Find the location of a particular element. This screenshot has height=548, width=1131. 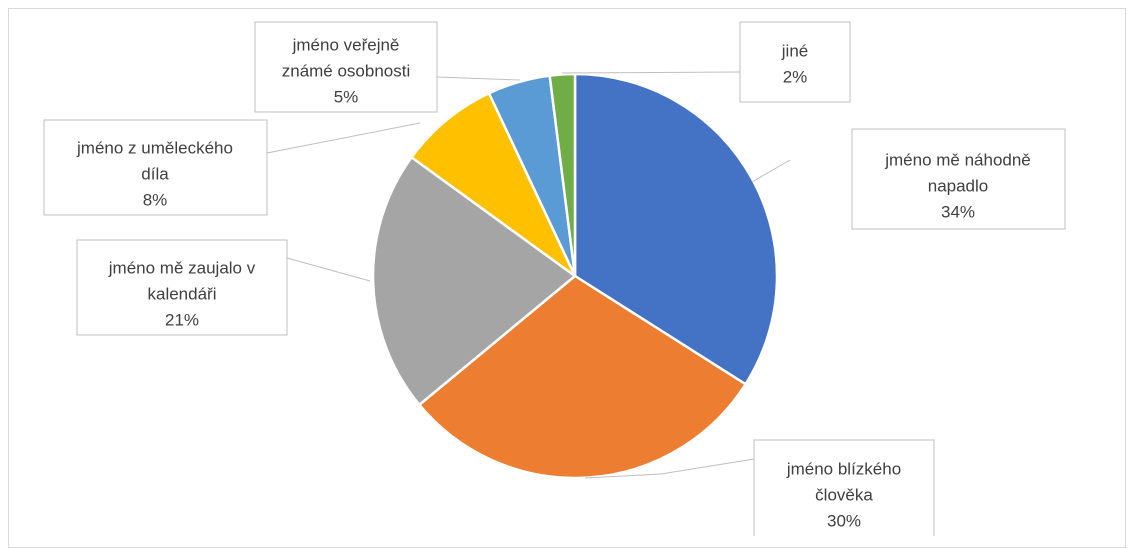

data-label-4: jméno z uměleckého díla 8% is located at coordinates (232, 167).